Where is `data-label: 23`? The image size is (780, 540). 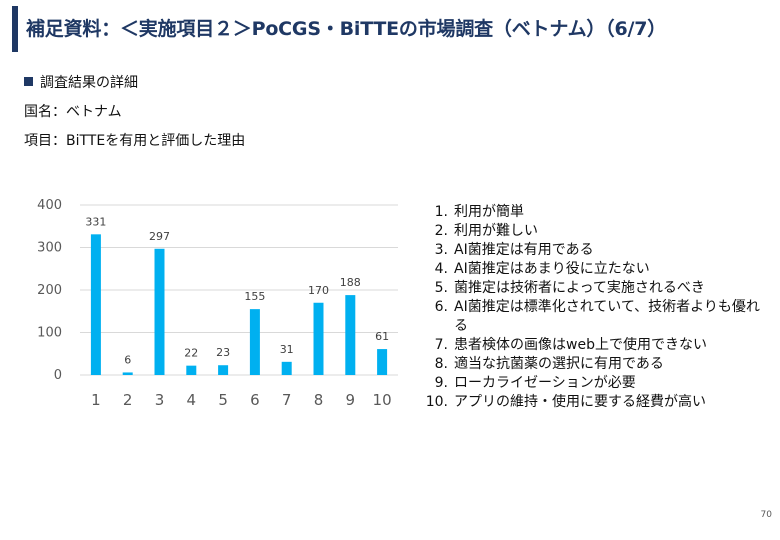
data-label: 23 is located at coordinates (223, 352).